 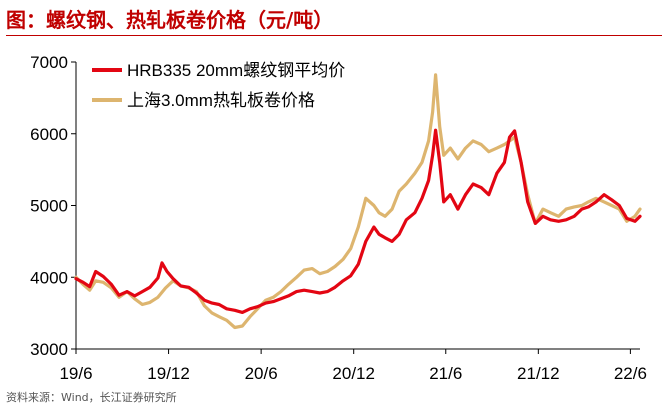 What do you see at coordinates (49, 62) in the screenshot?
I see `y-tick-label: 7000` at bounding box center [49, 62].